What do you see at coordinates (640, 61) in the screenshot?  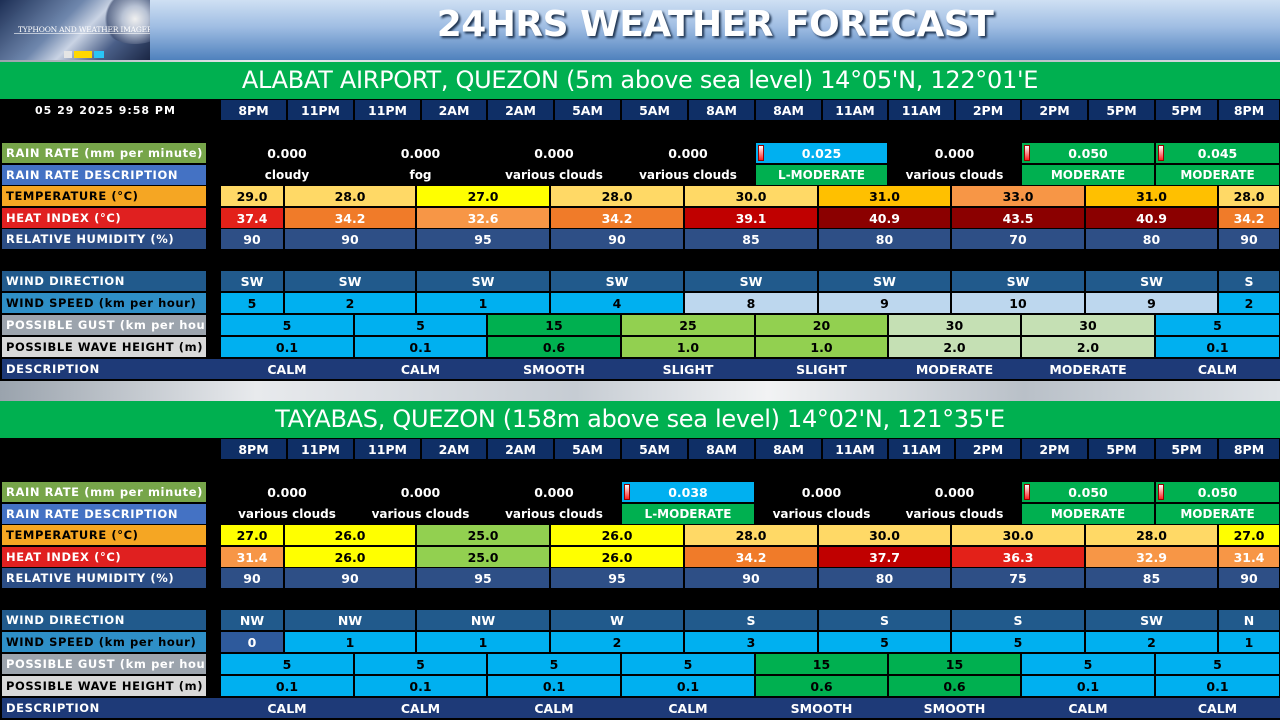 I see `header-divider` at bounding box center [640, 61].